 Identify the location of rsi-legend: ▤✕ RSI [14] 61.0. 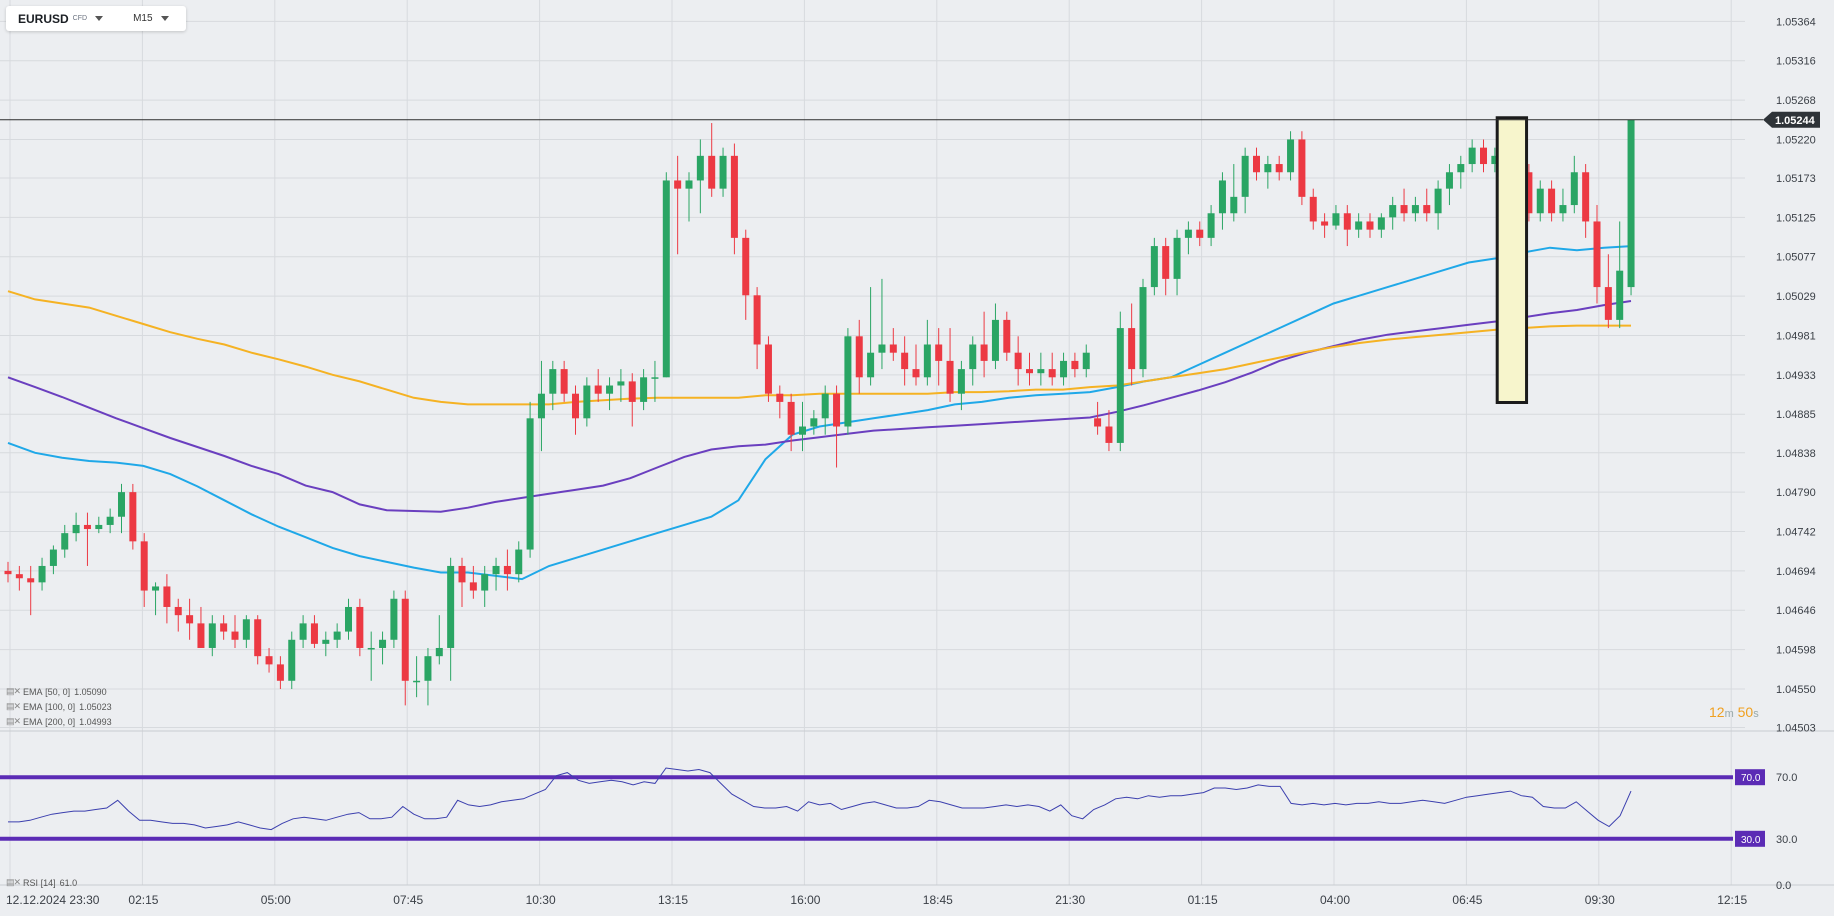
(41, 882).